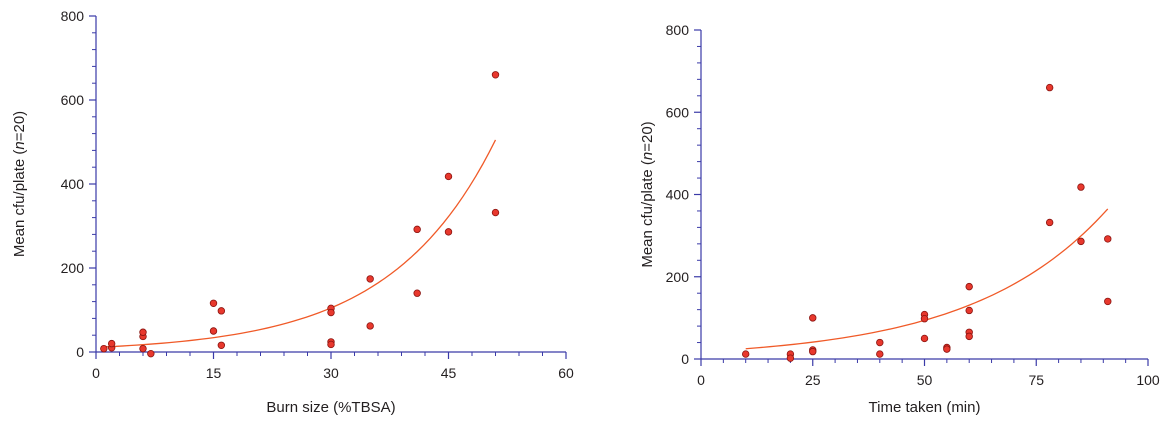 This screenshot has height=421, width=1161. What do you see at coordinates (330, 407) in the screenshot?
I see `x-axis-title: Burn size (%TBSA)` at bounding box center [330, 407].